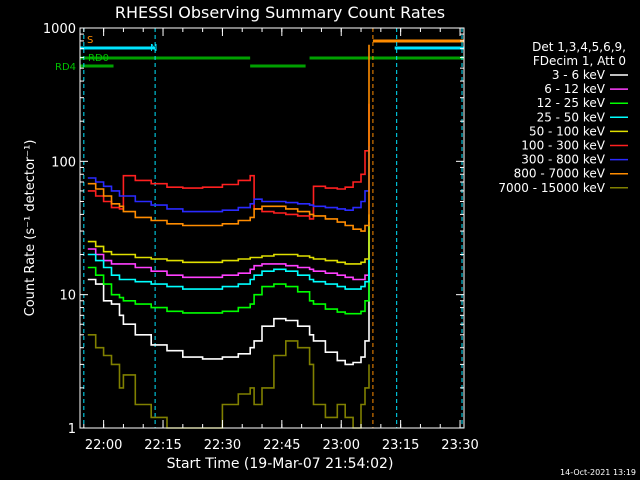 This screenshot has width=640, height=480. I want to click on chart-title: RHESSI Observing Summary Count Rates, so click(280, 12).